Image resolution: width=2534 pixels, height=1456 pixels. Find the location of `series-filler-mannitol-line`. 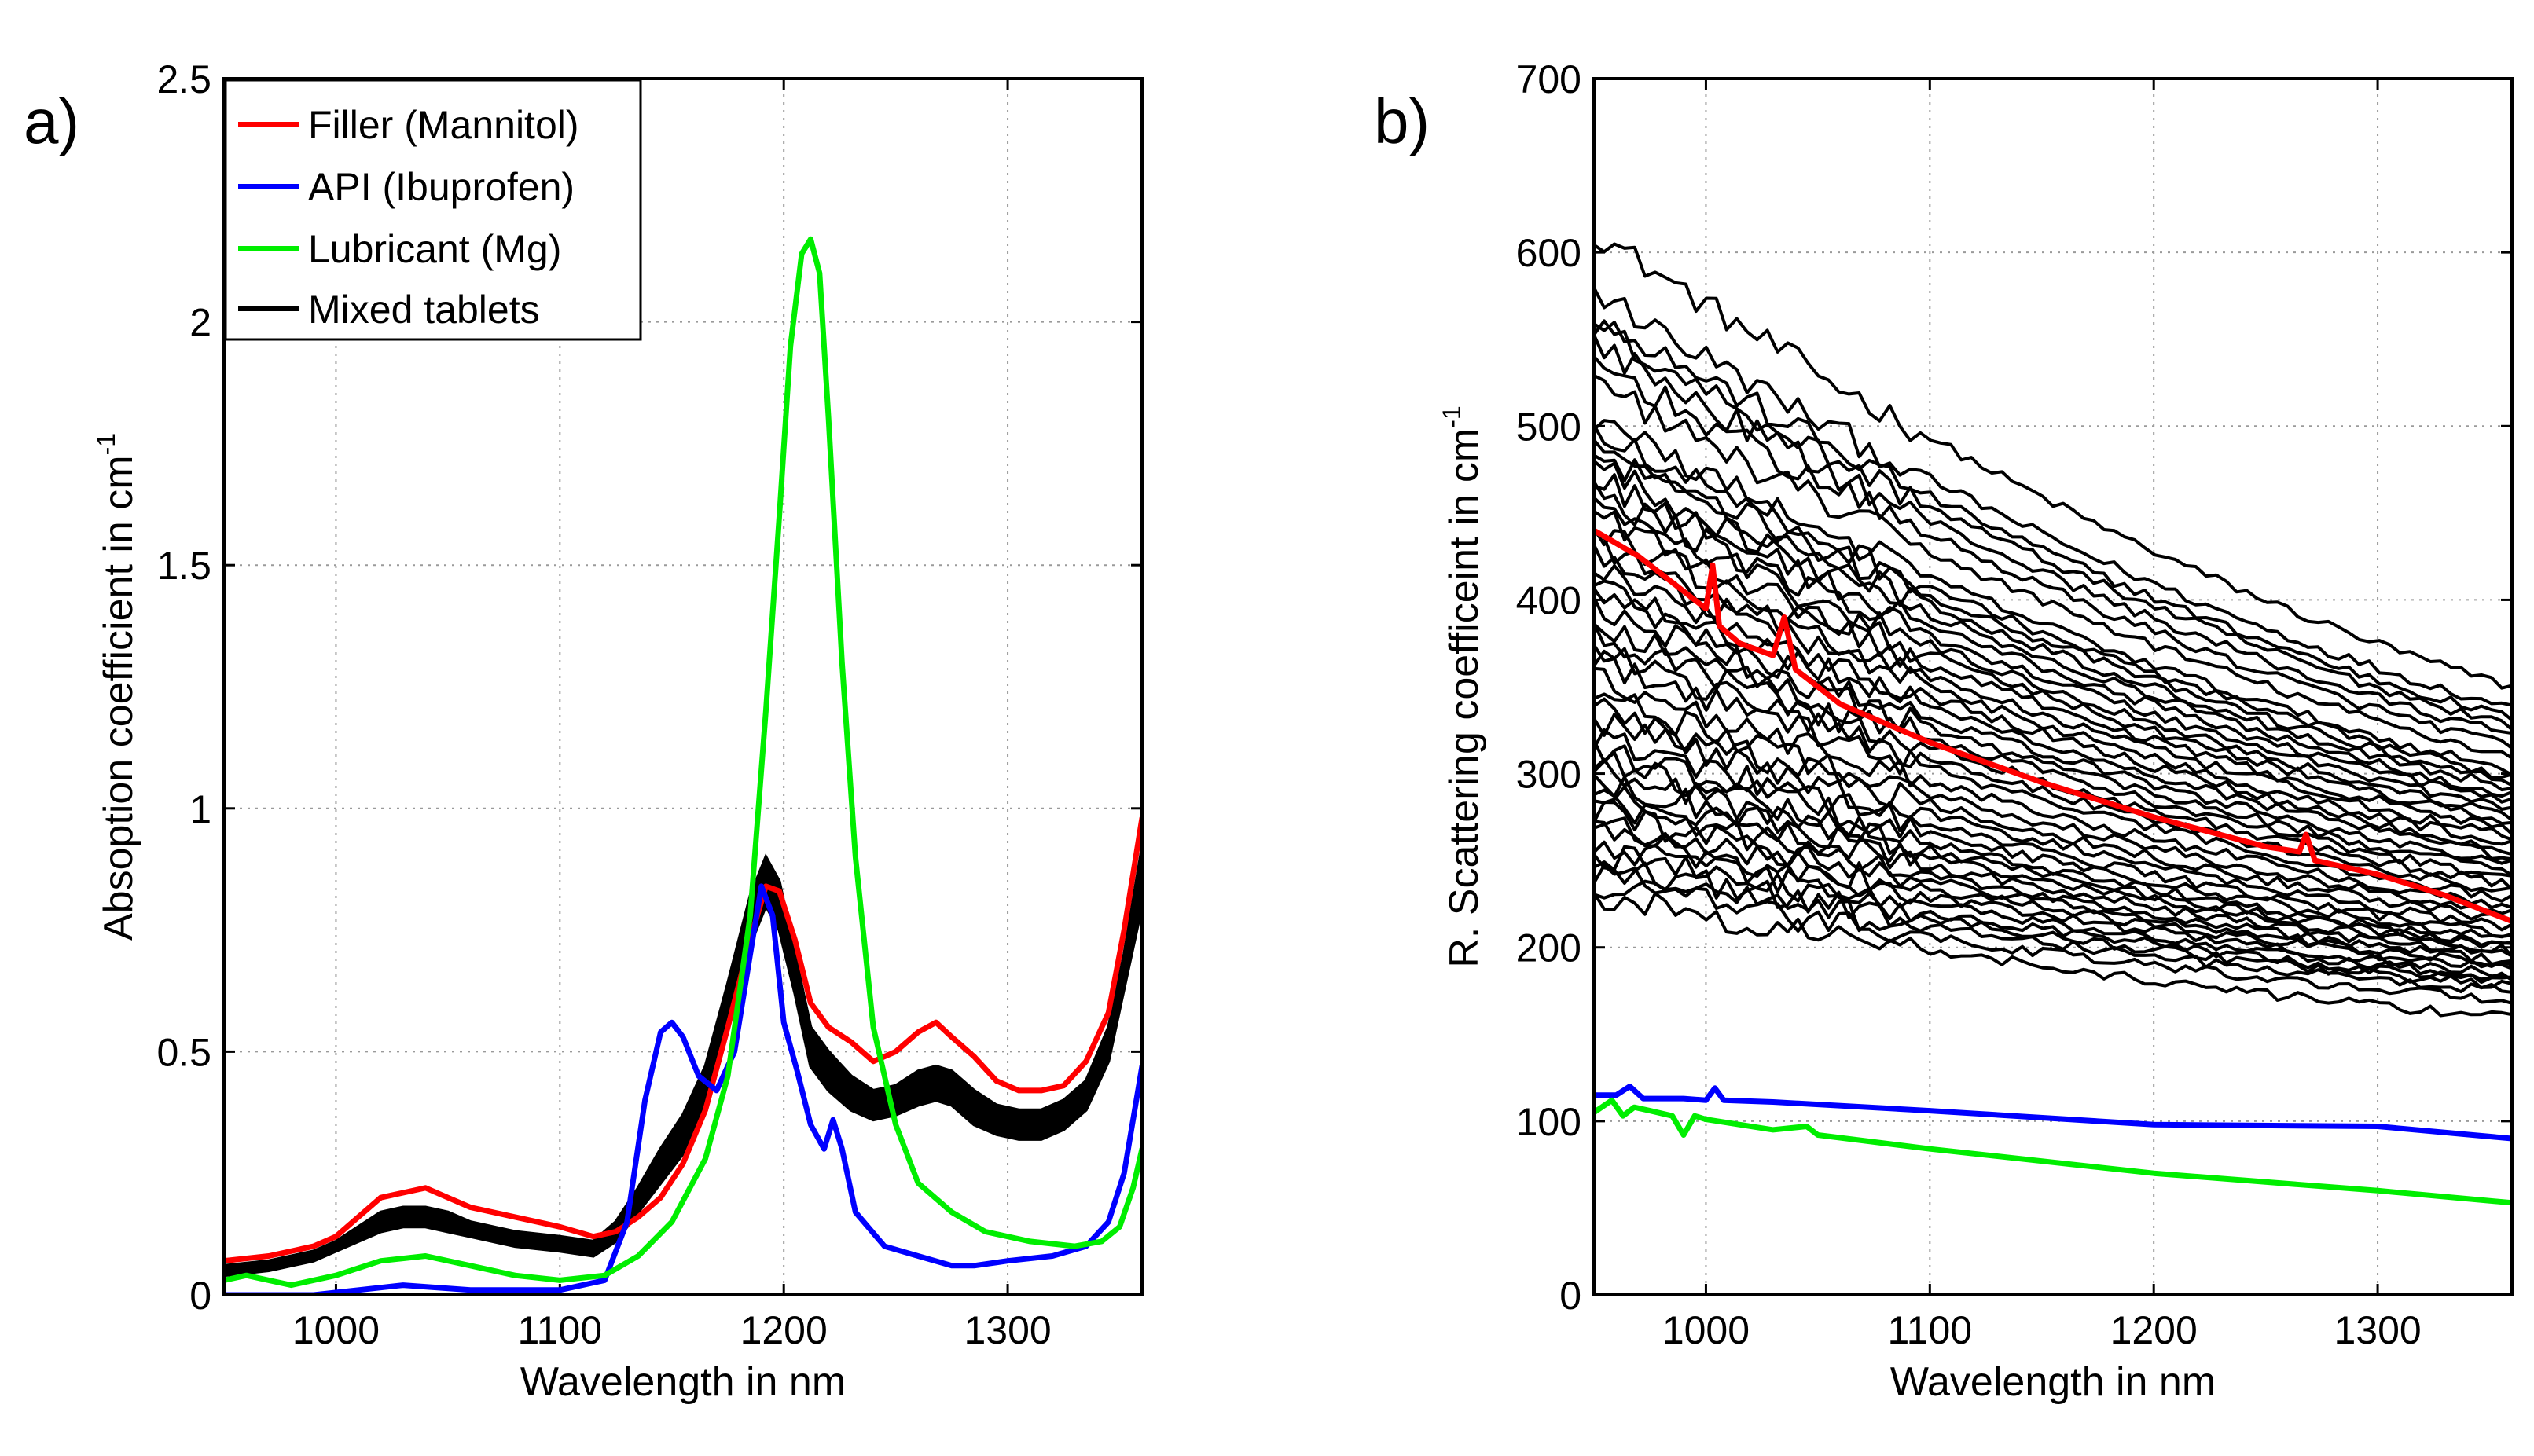

series-filler-mannitol-line is located at coordinates (2053, 725).